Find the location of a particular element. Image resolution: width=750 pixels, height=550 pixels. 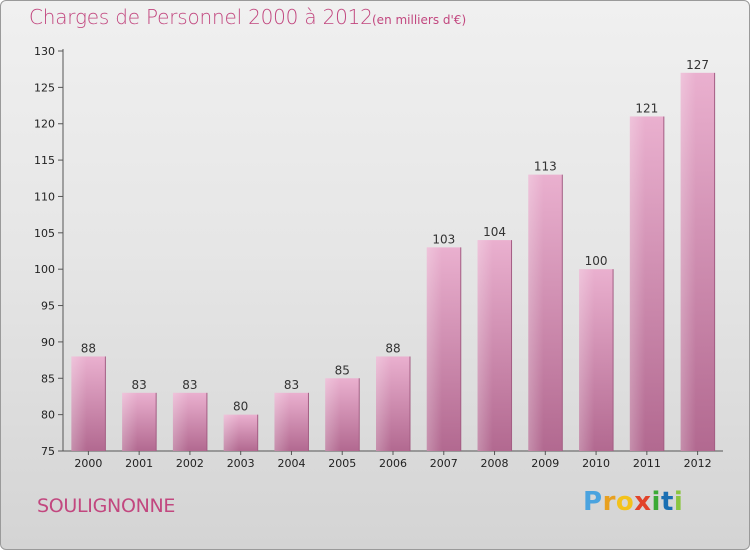

data-label: 100 is located at coordinates (596, 261).